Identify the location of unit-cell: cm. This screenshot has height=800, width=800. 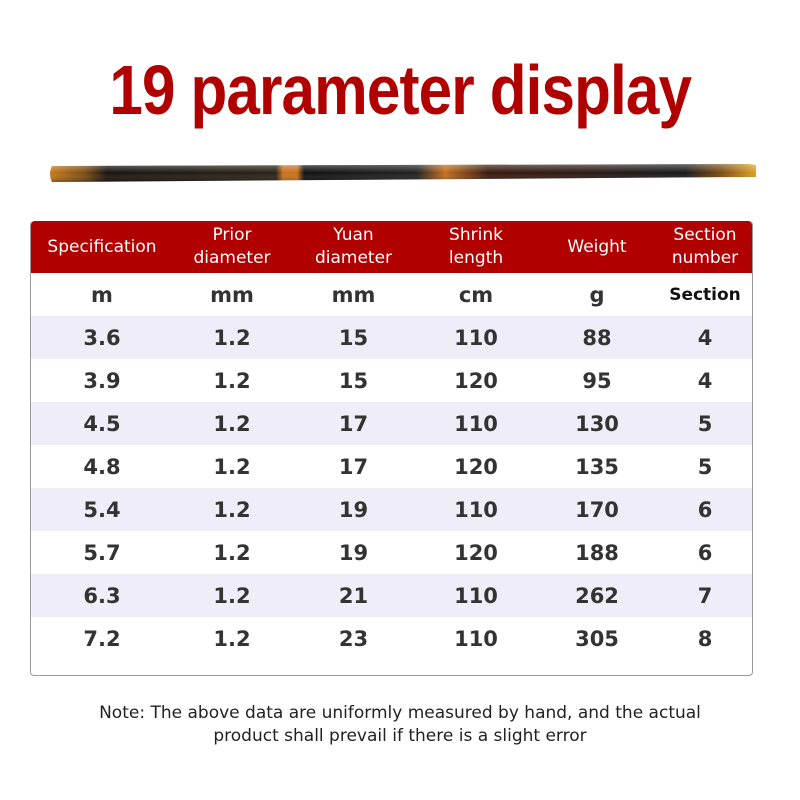
(476, 294).